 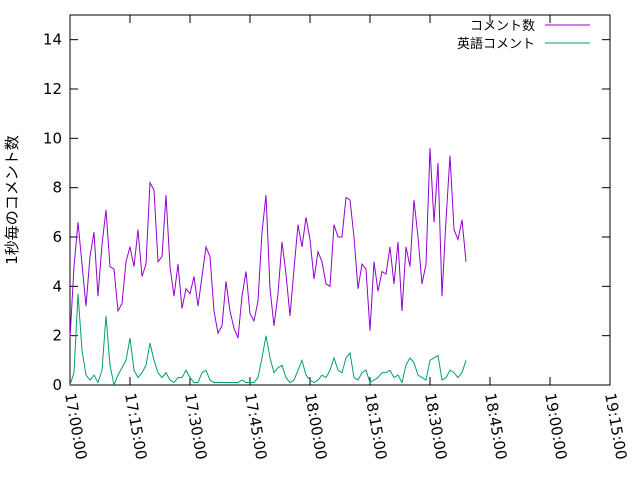 What do you see at coordinates (195, 426) in the screenshot?
I see `x-tick-label: 17:30:00` at bounding box center [195, 426].